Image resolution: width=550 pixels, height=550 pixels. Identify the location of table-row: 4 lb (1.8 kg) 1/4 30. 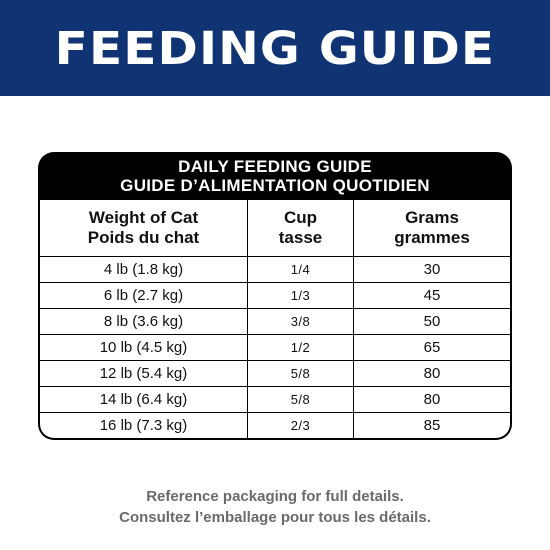
(275, 269).